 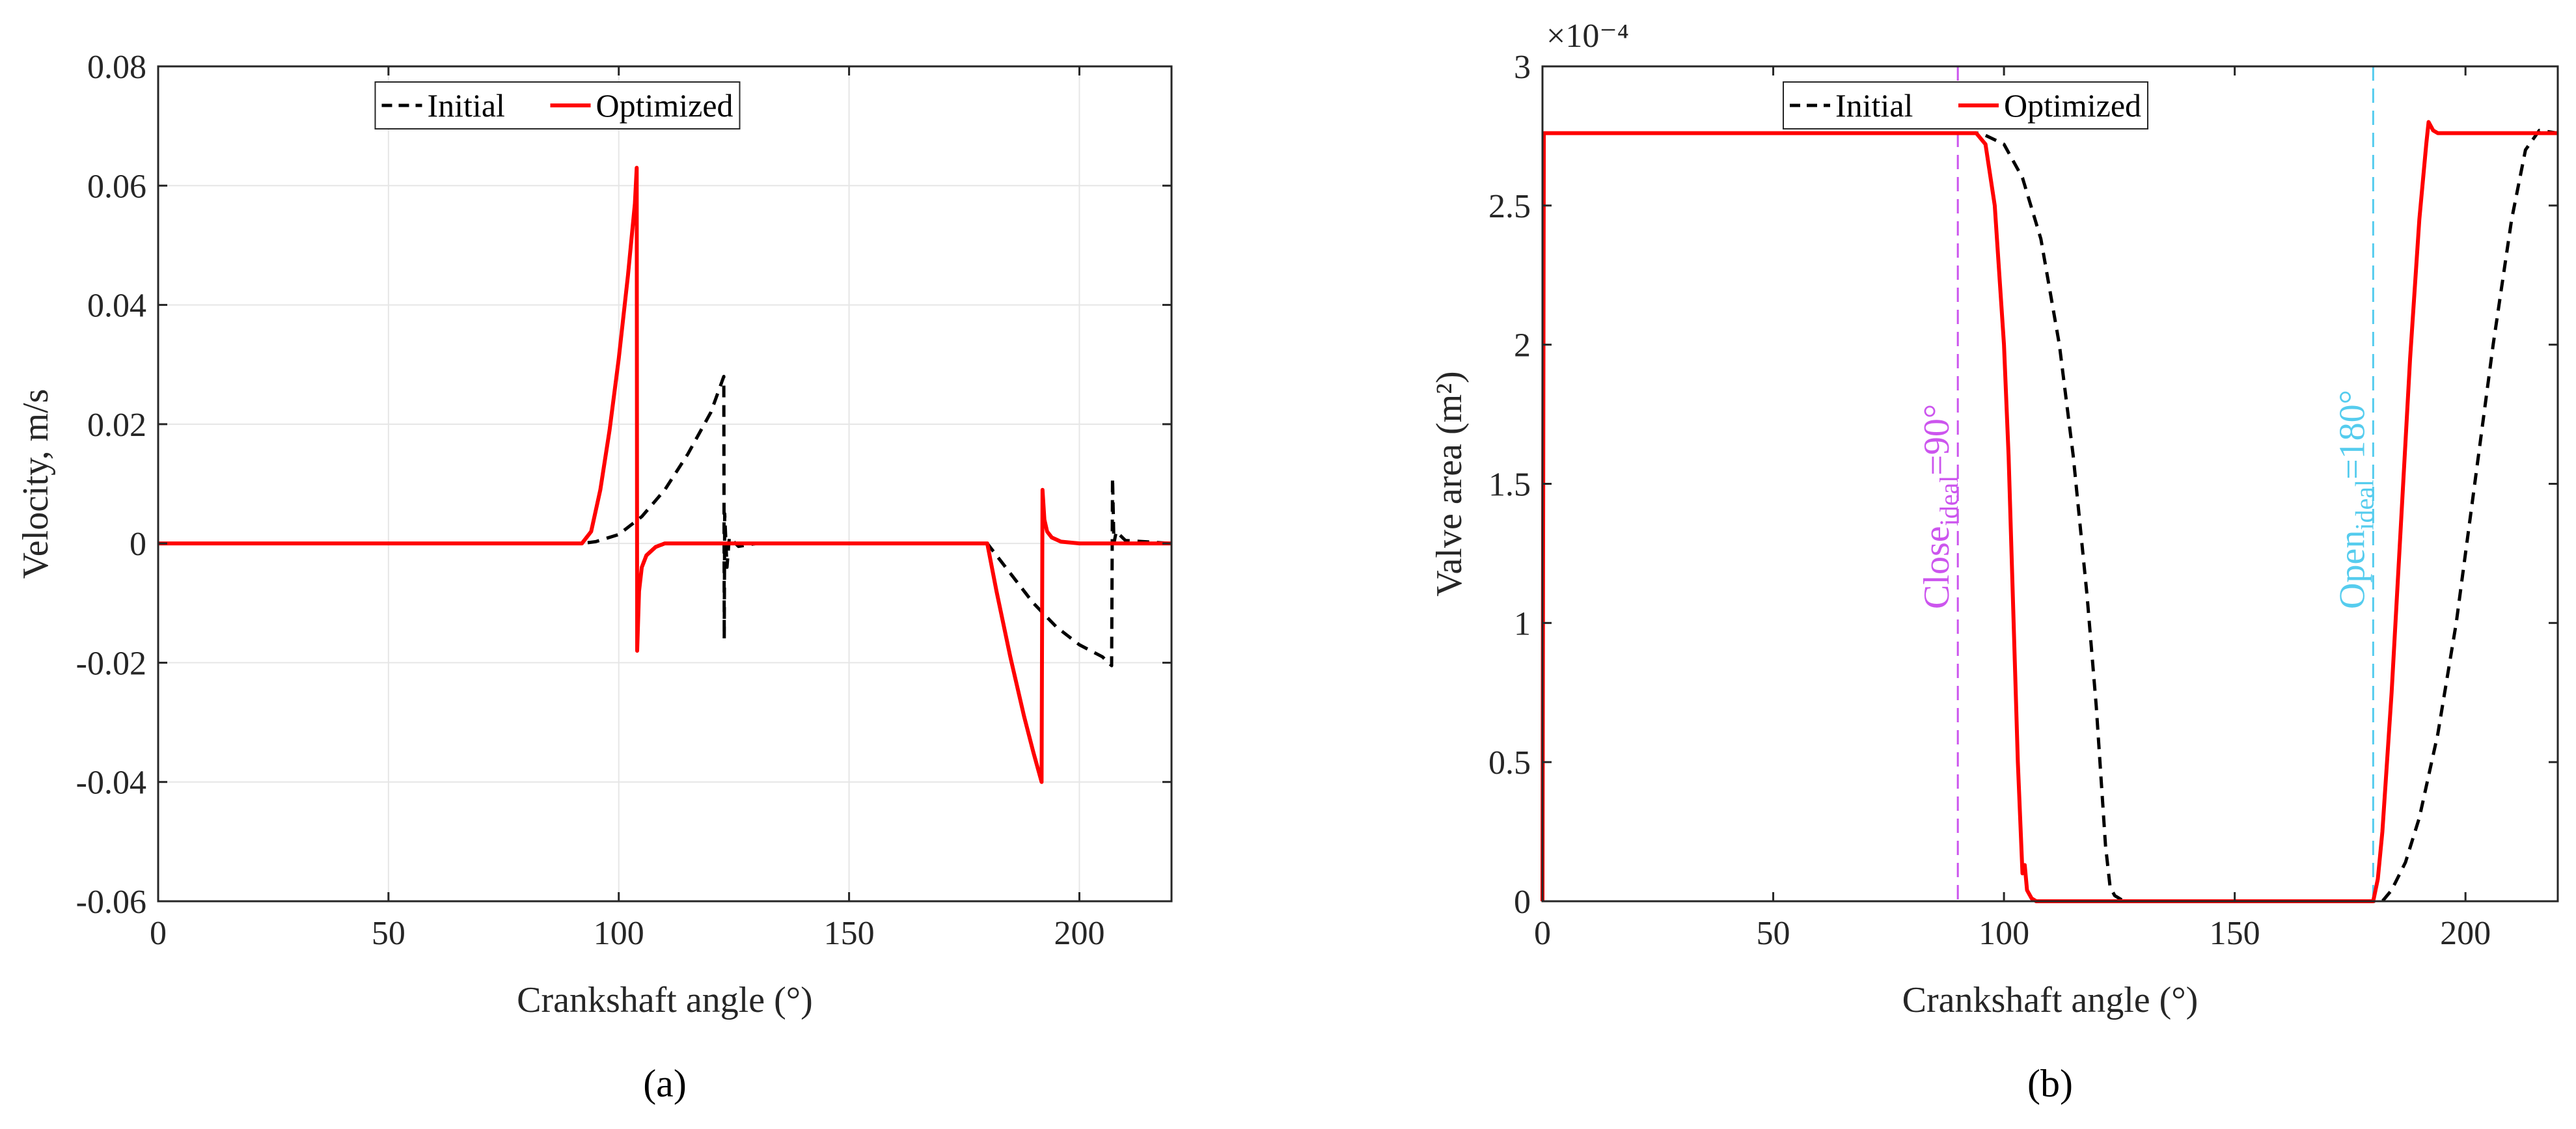 I want to click on y-tick-label: 2, so click(x=1523, y=345).